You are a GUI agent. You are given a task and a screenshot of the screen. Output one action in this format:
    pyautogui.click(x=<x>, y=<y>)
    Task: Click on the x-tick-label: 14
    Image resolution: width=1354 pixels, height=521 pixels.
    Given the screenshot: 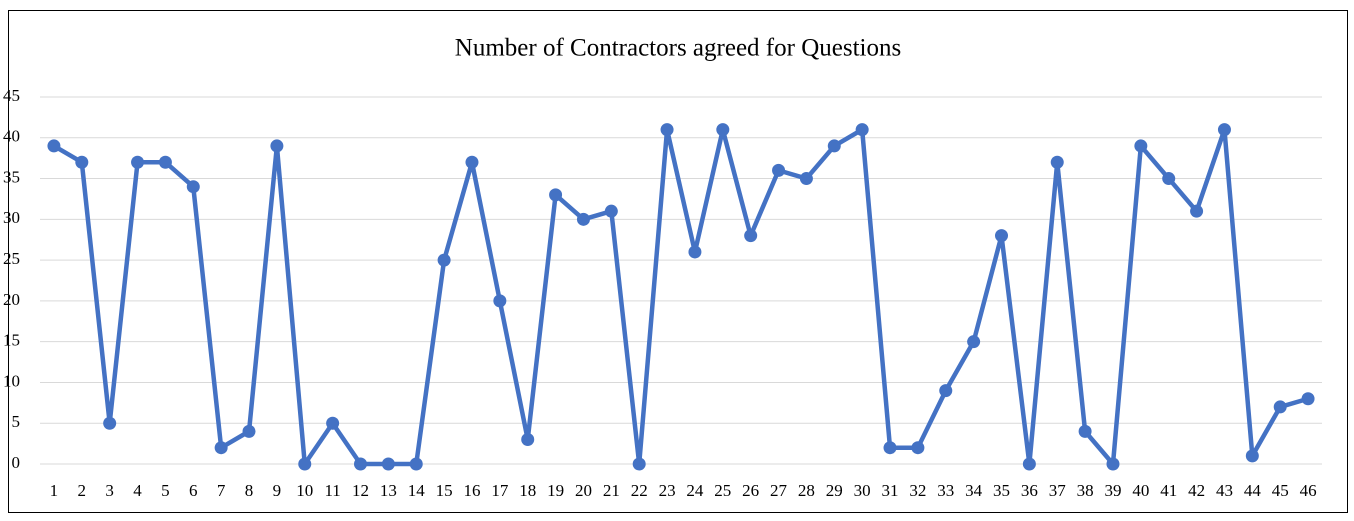 What is the action you would take?
    pyautogui.click(x=417, y=490)
    